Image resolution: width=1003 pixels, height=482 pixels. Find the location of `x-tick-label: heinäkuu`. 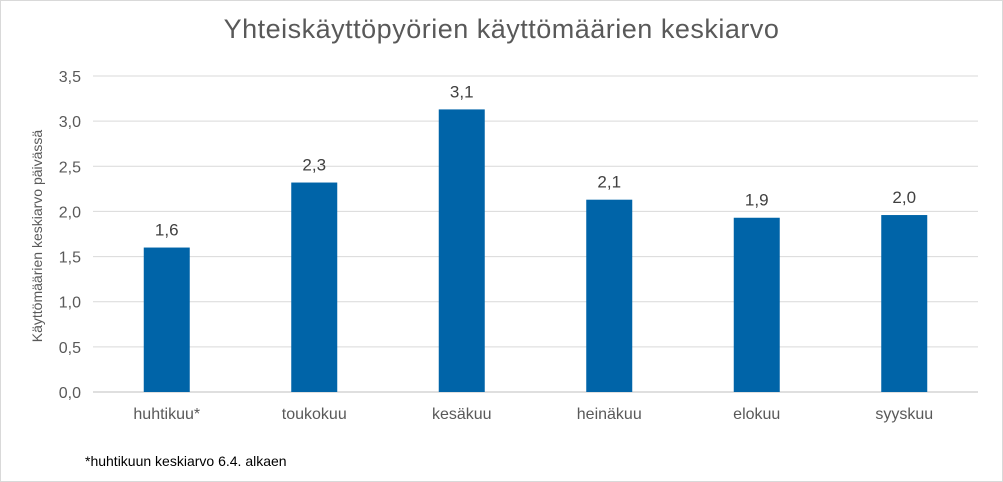

x-tick-label: heinäkuu is located at coordinates (609, 414).